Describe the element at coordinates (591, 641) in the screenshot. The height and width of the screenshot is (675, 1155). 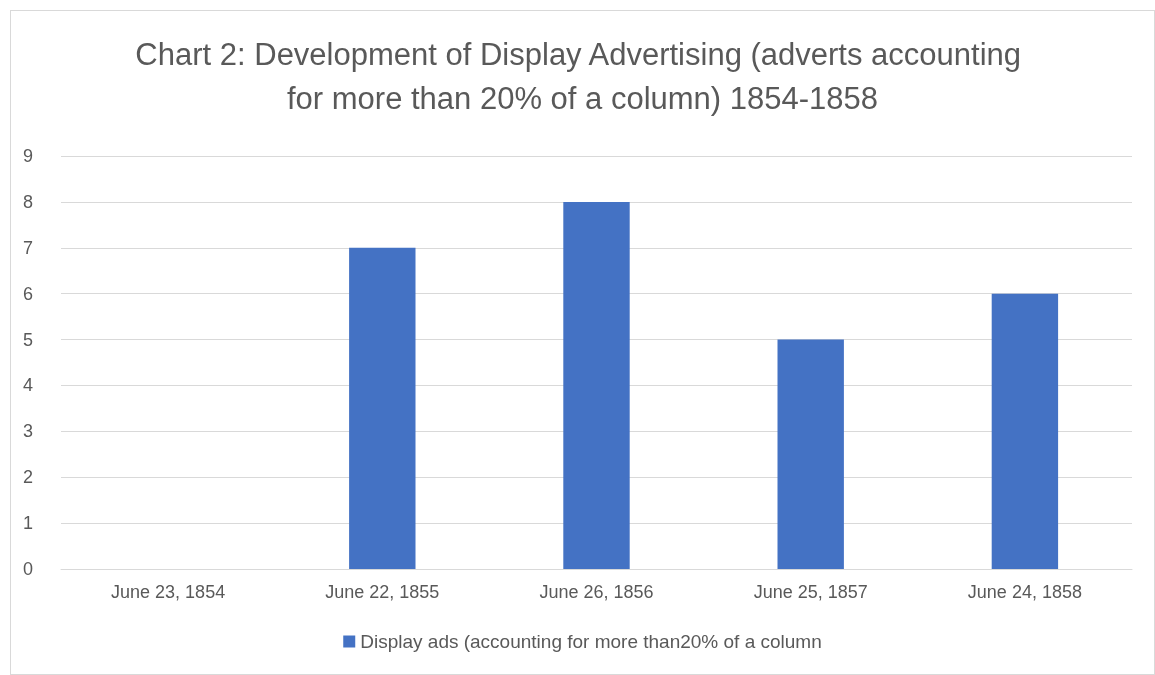
I see `legend-label: Display ads (accounting for more than20% of a column` at that location.